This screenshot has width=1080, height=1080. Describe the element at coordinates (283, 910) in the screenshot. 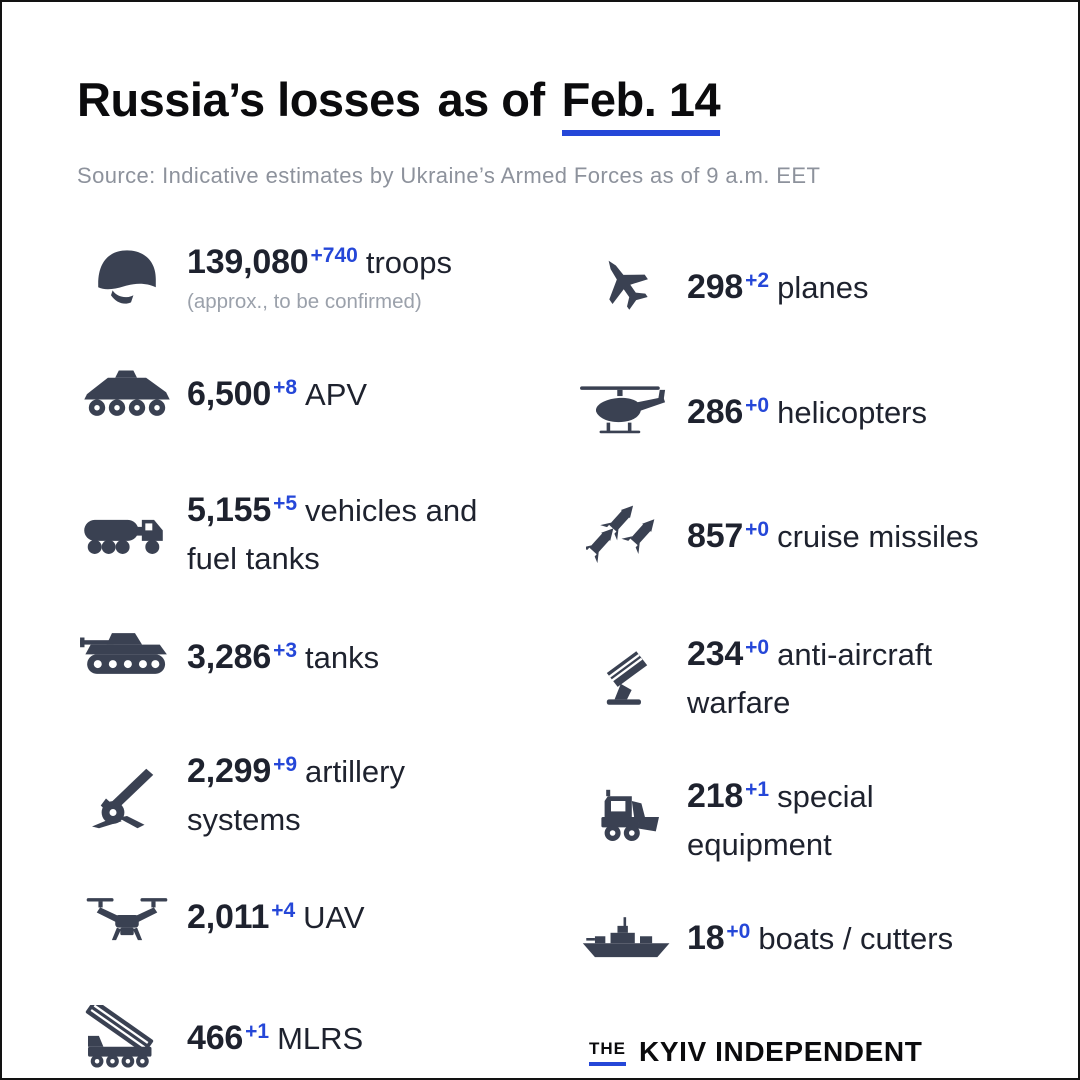

I see `stat-delta: +4` at that location.